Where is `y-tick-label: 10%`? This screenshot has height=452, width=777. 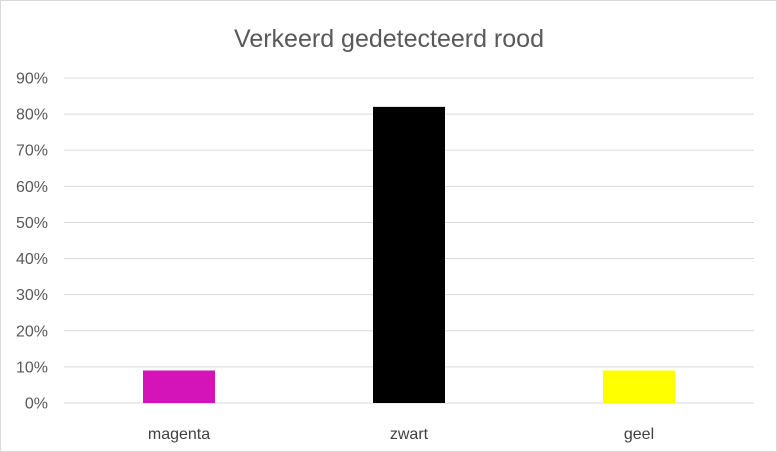
y-tick-label: 10% is located at coordinates (32, 367).